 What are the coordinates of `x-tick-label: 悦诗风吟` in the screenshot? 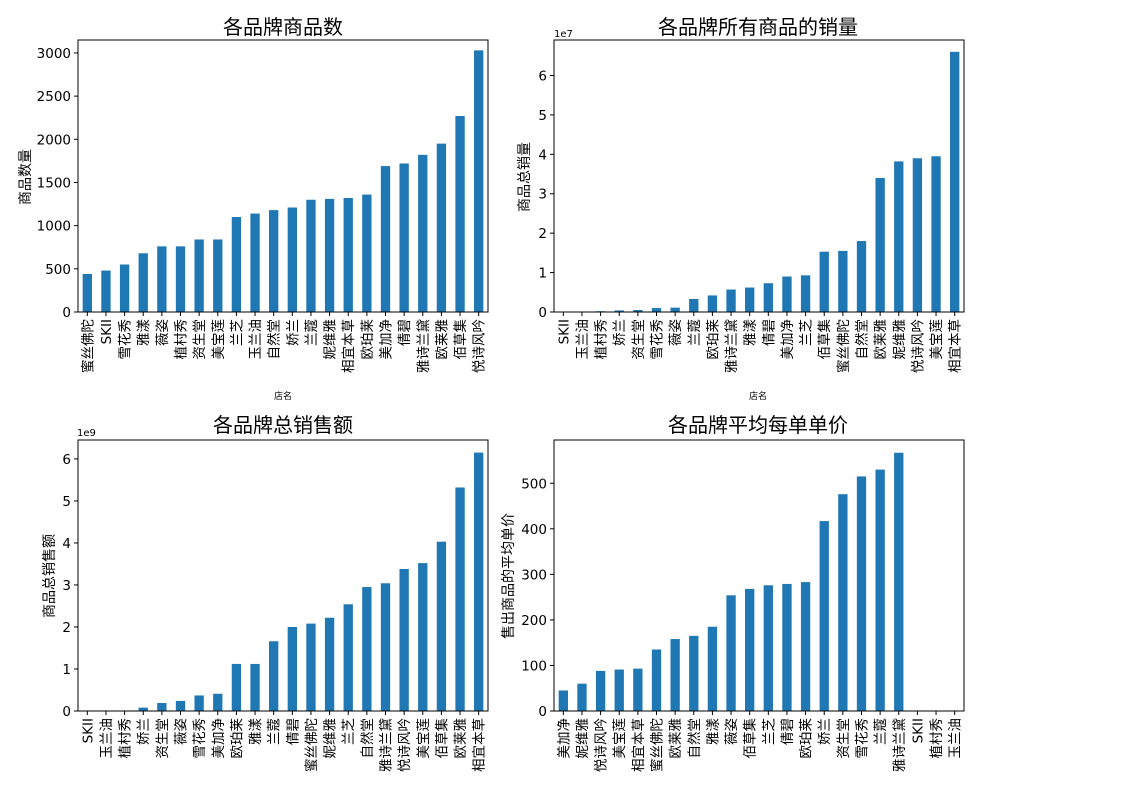 It's located at (918, 346).